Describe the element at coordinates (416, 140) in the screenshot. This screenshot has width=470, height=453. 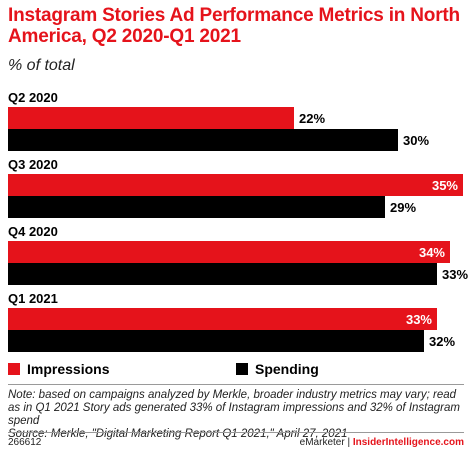
I see `data-label: 30%` at that location.